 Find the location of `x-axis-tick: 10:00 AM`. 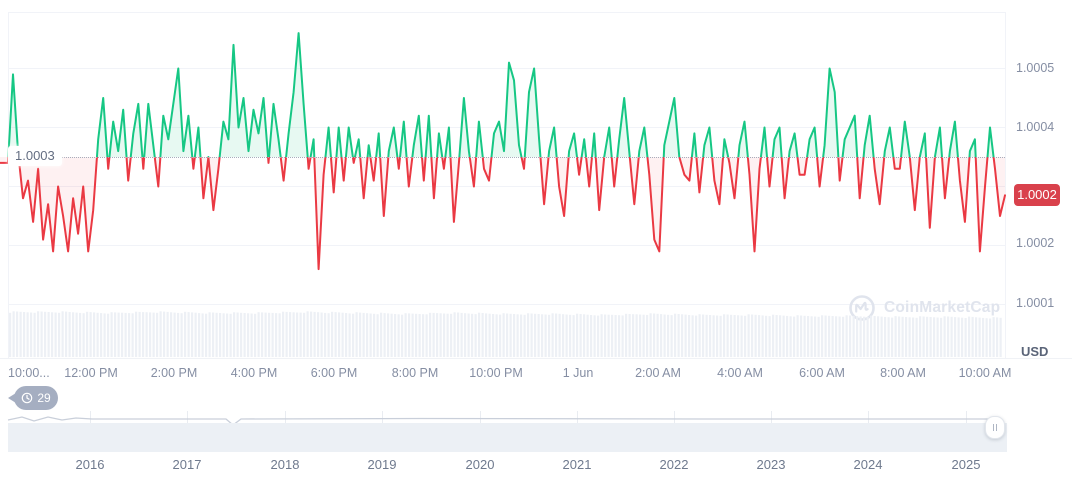

x-axis-tick: 10:00 AM is located at coordinates (985, 373).